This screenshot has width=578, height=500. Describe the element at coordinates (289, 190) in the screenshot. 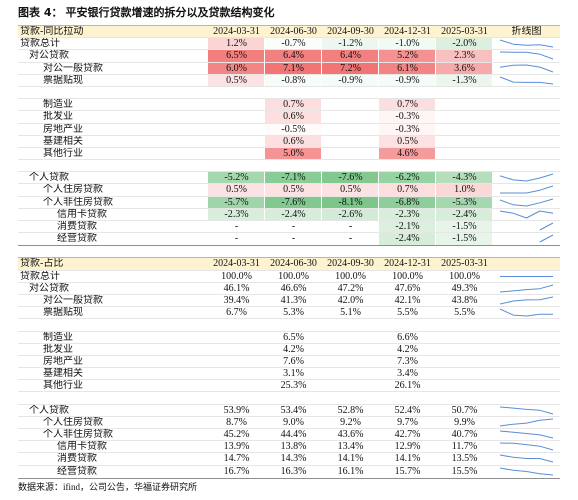

I see `table-row: 个人住房贷款 0.5% 0.5% 0.5% 0.7% 1.0%` at that location.